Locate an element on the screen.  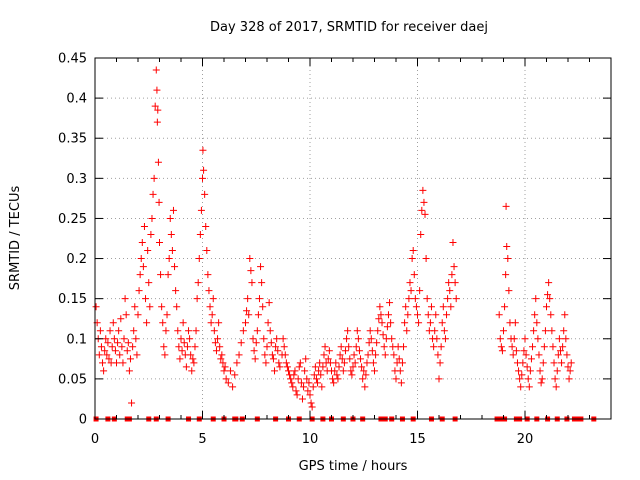
y-tick-label: 0.05 is located at coordinates (72, 379).